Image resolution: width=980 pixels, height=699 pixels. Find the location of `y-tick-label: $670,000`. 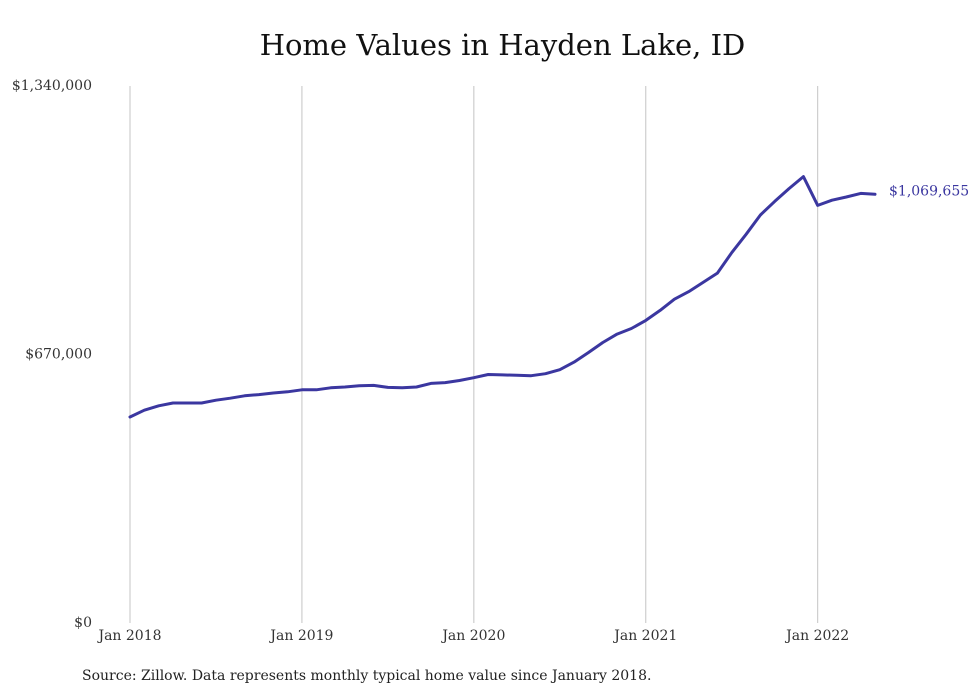

y-tick-label: $670,000 is located at coordinates (58, 355).